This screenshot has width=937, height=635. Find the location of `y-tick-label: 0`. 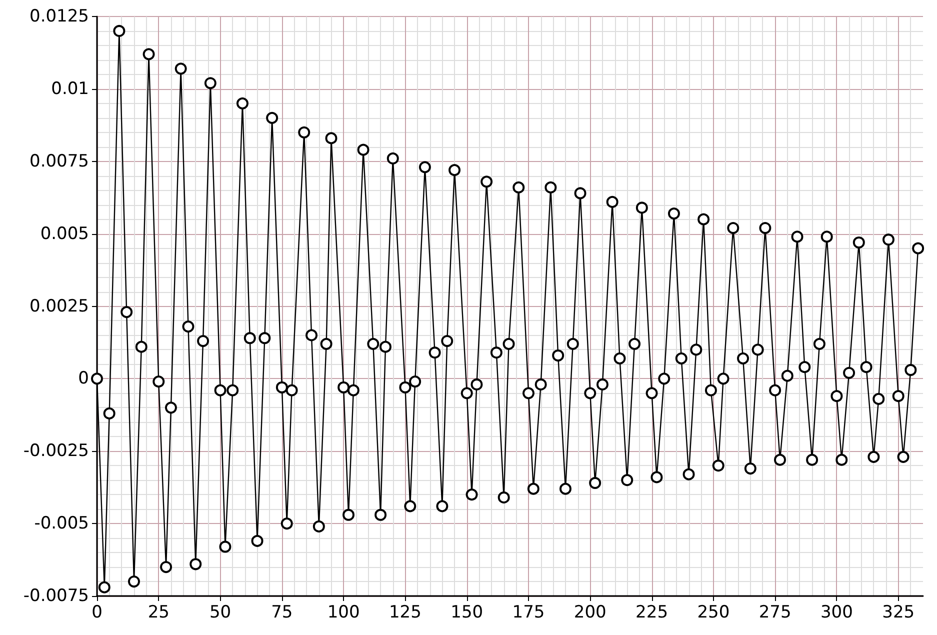

y-tick-label: 0 is located at coordinates (83, 378).